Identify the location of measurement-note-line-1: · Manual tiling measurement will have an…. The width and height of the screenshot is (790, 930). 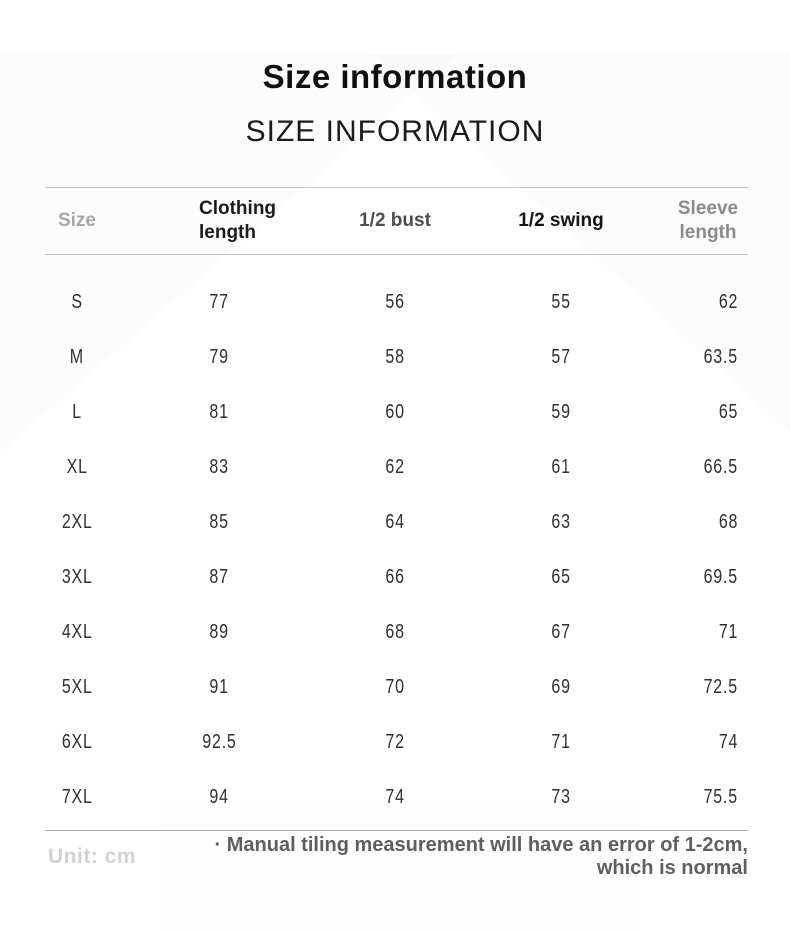
(481, 845).